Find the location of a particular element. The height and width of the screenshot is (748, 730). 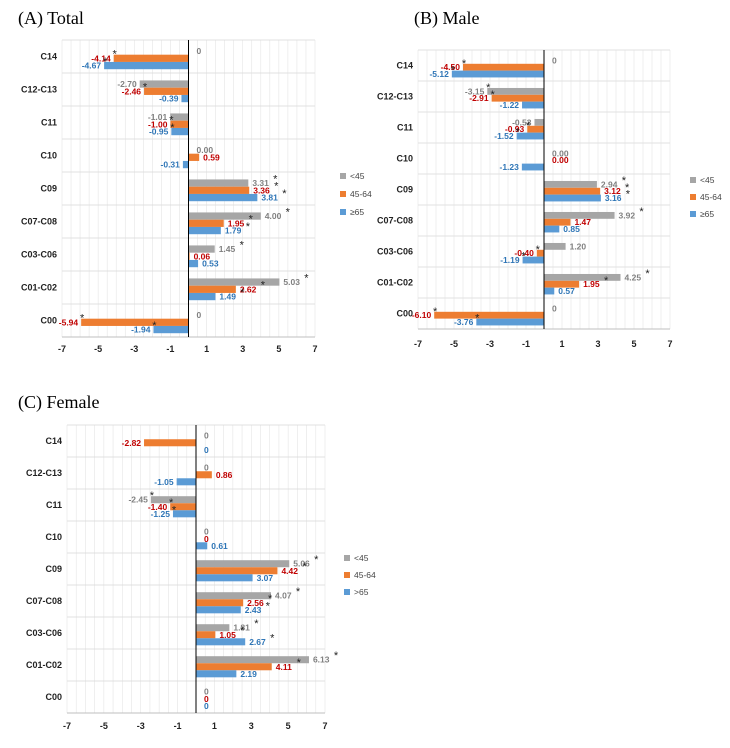

data-label: -6.10 is located at coordinates (422, 315).